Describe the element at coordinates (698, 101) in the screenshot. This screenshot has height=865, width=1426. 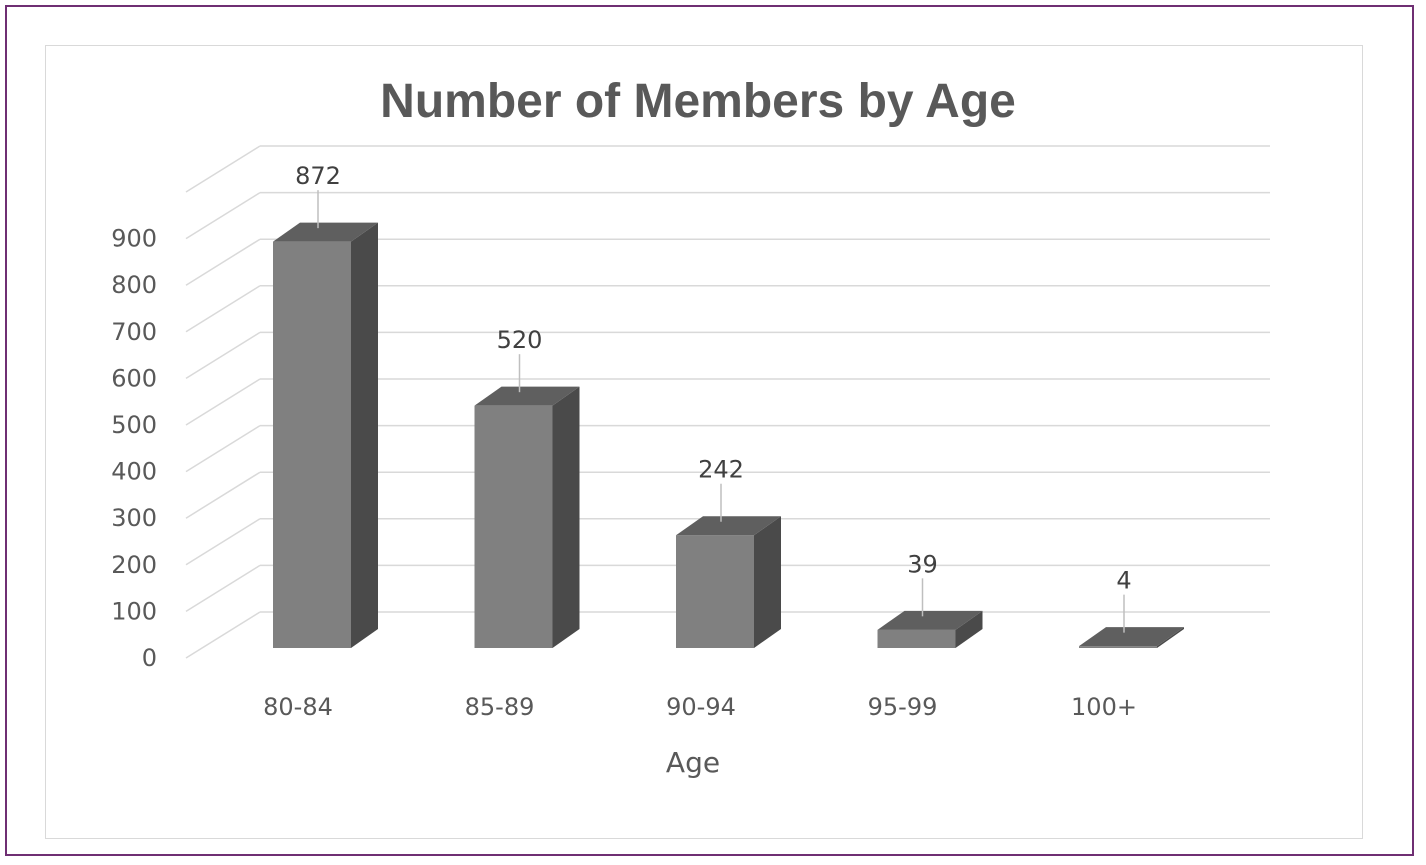
I see `chart-title: Number of Members by Age` at that location.